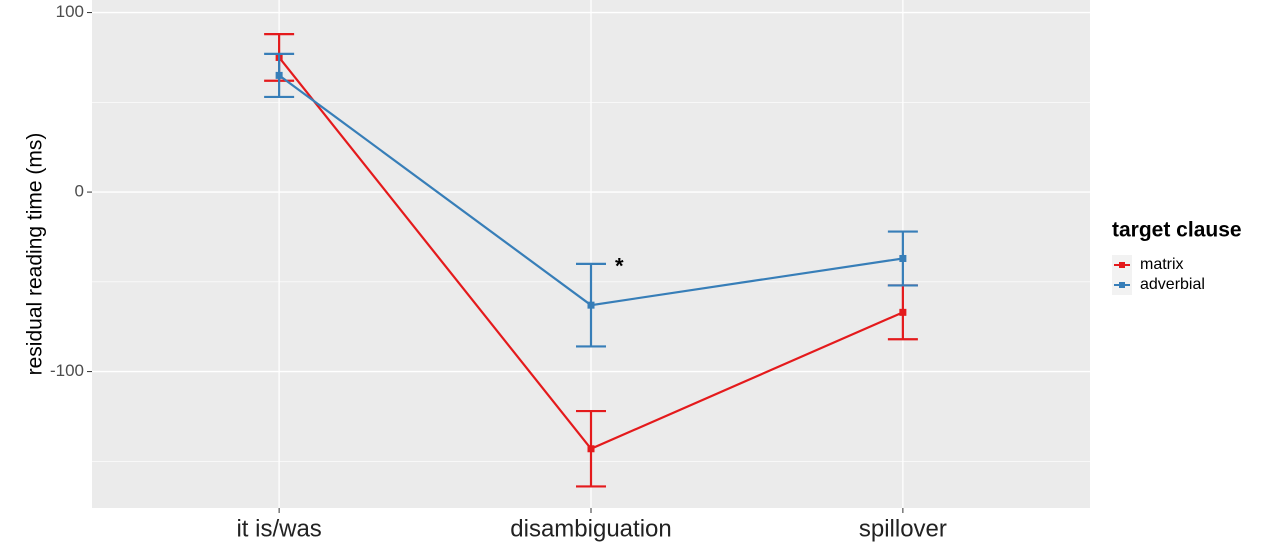 Image resolution: width=1283 pixels, height=547 pixels. I want to click on x-tick-label: disambiguation, so click(590, 528).